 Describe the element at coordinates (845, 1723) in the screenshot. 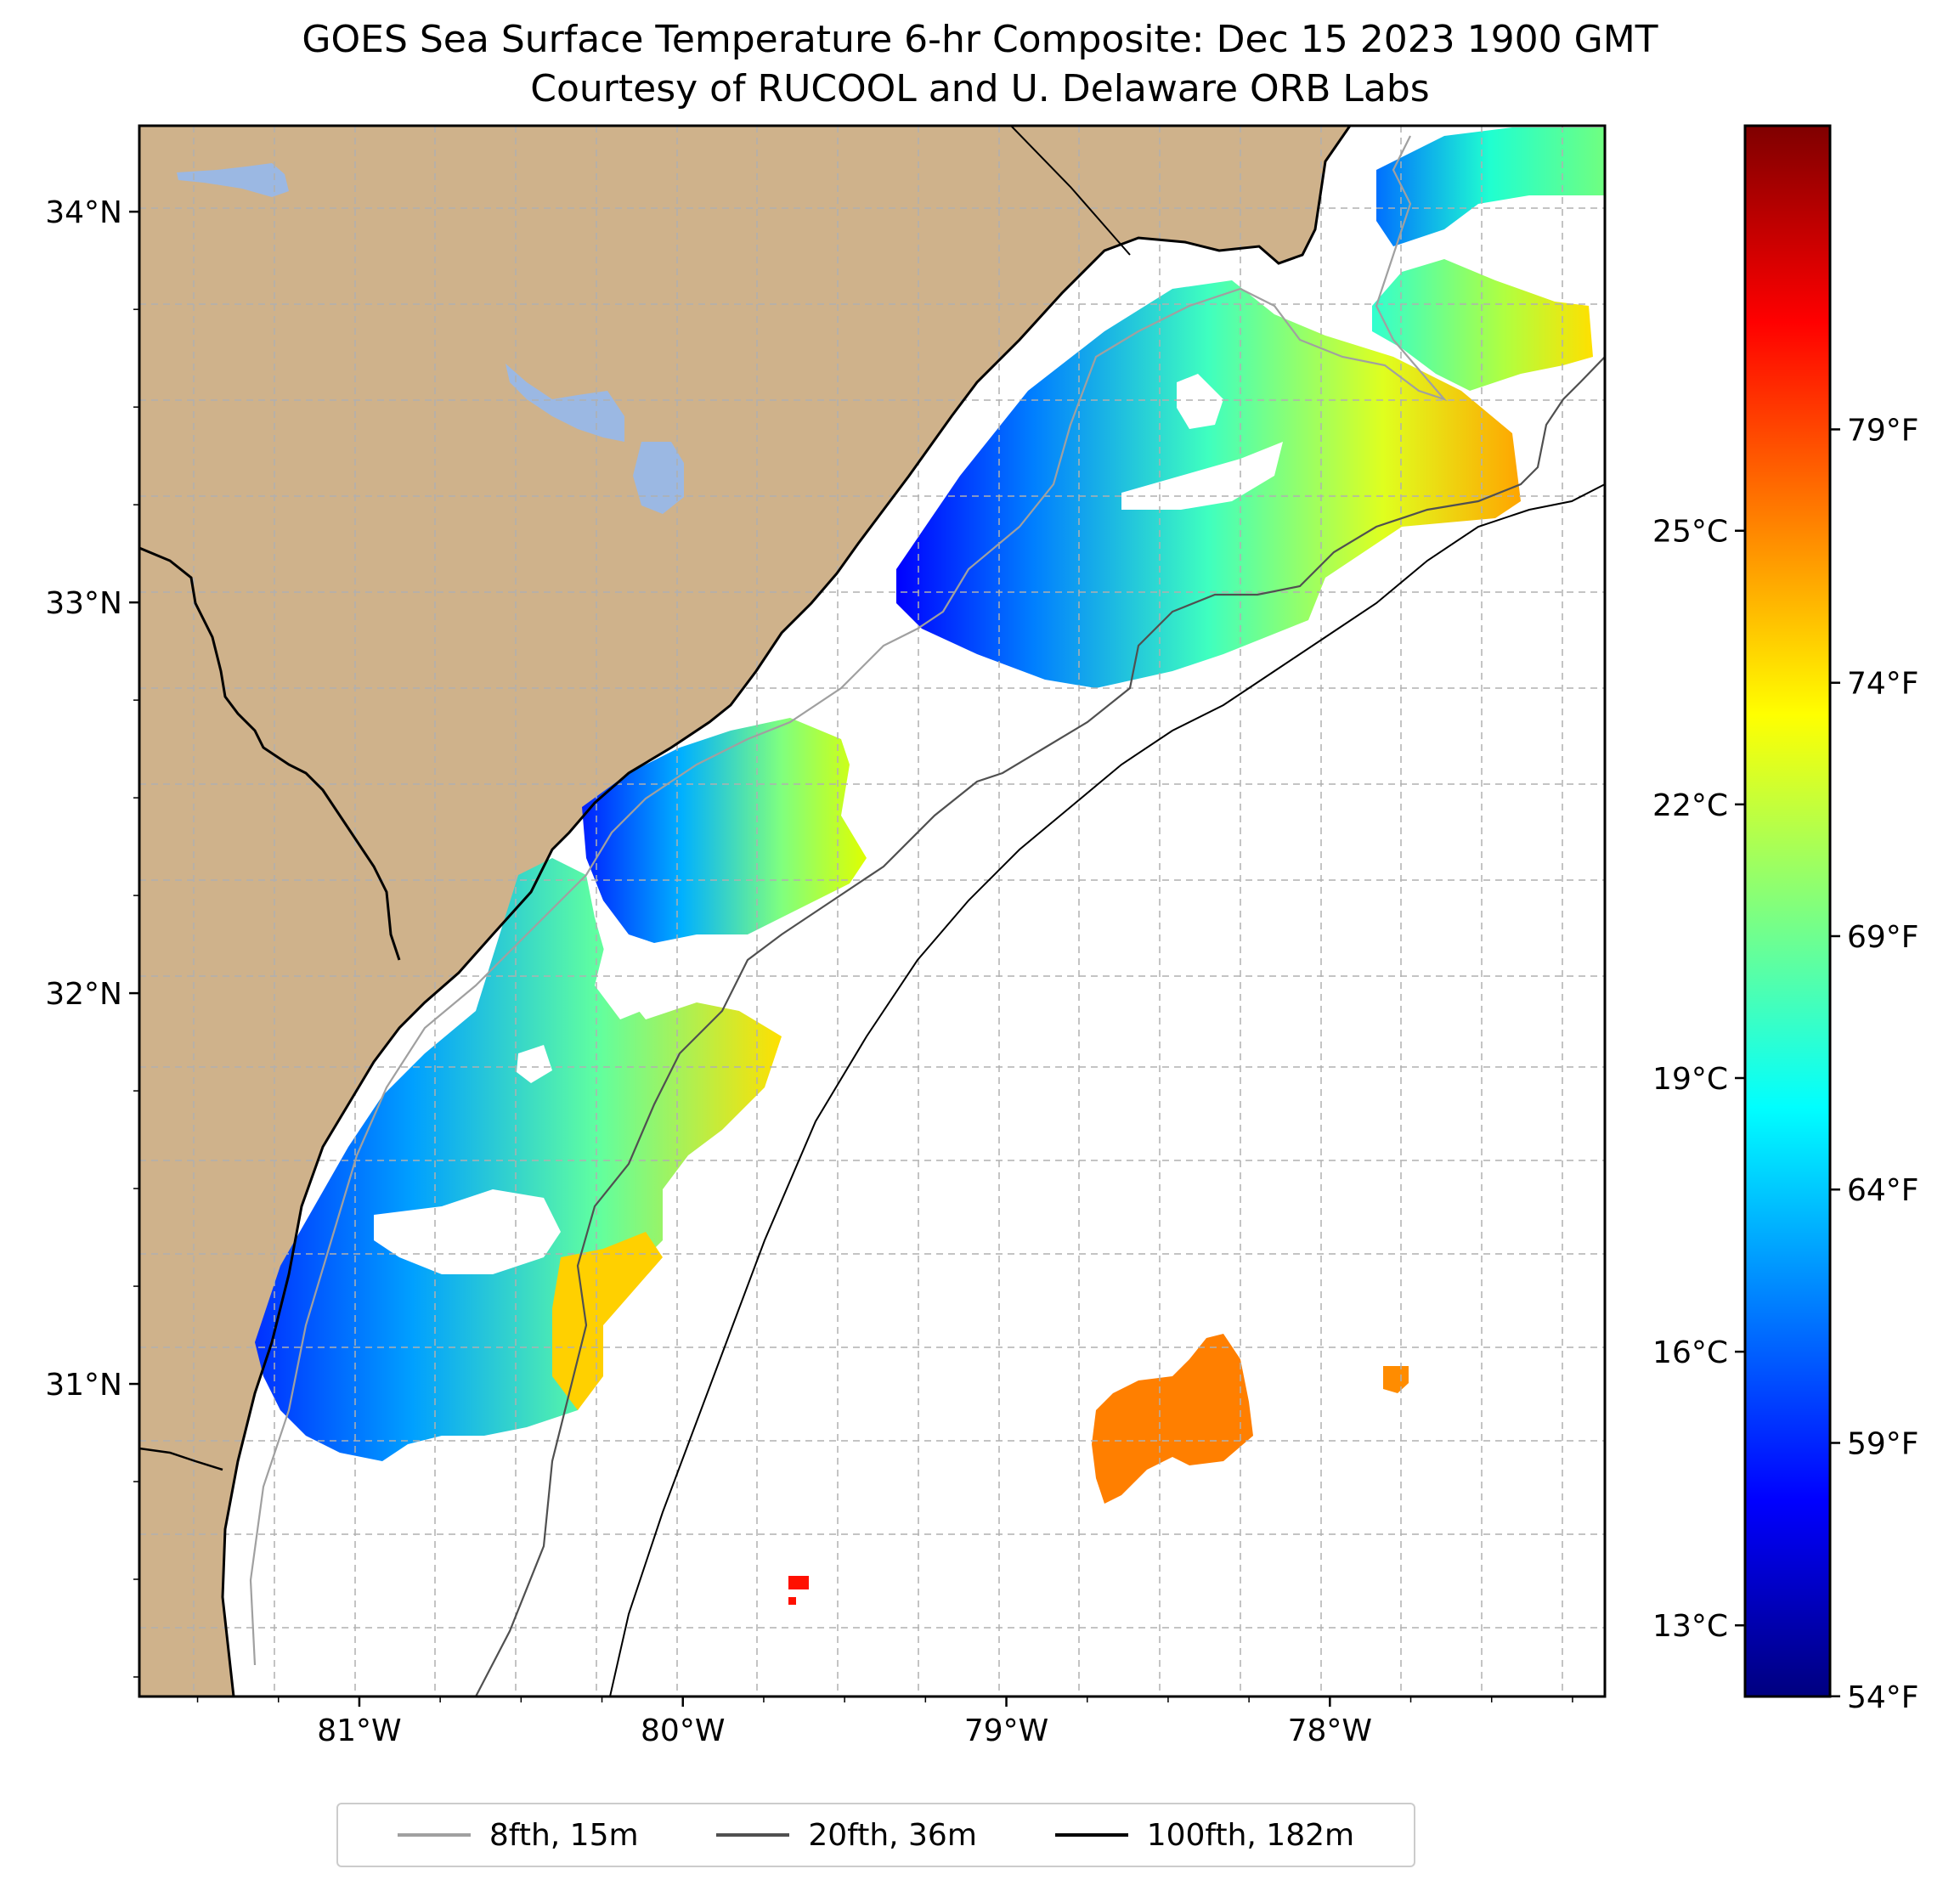

I see `longitude-axis: 81°W 80°W 79°W 78°W` at that location.